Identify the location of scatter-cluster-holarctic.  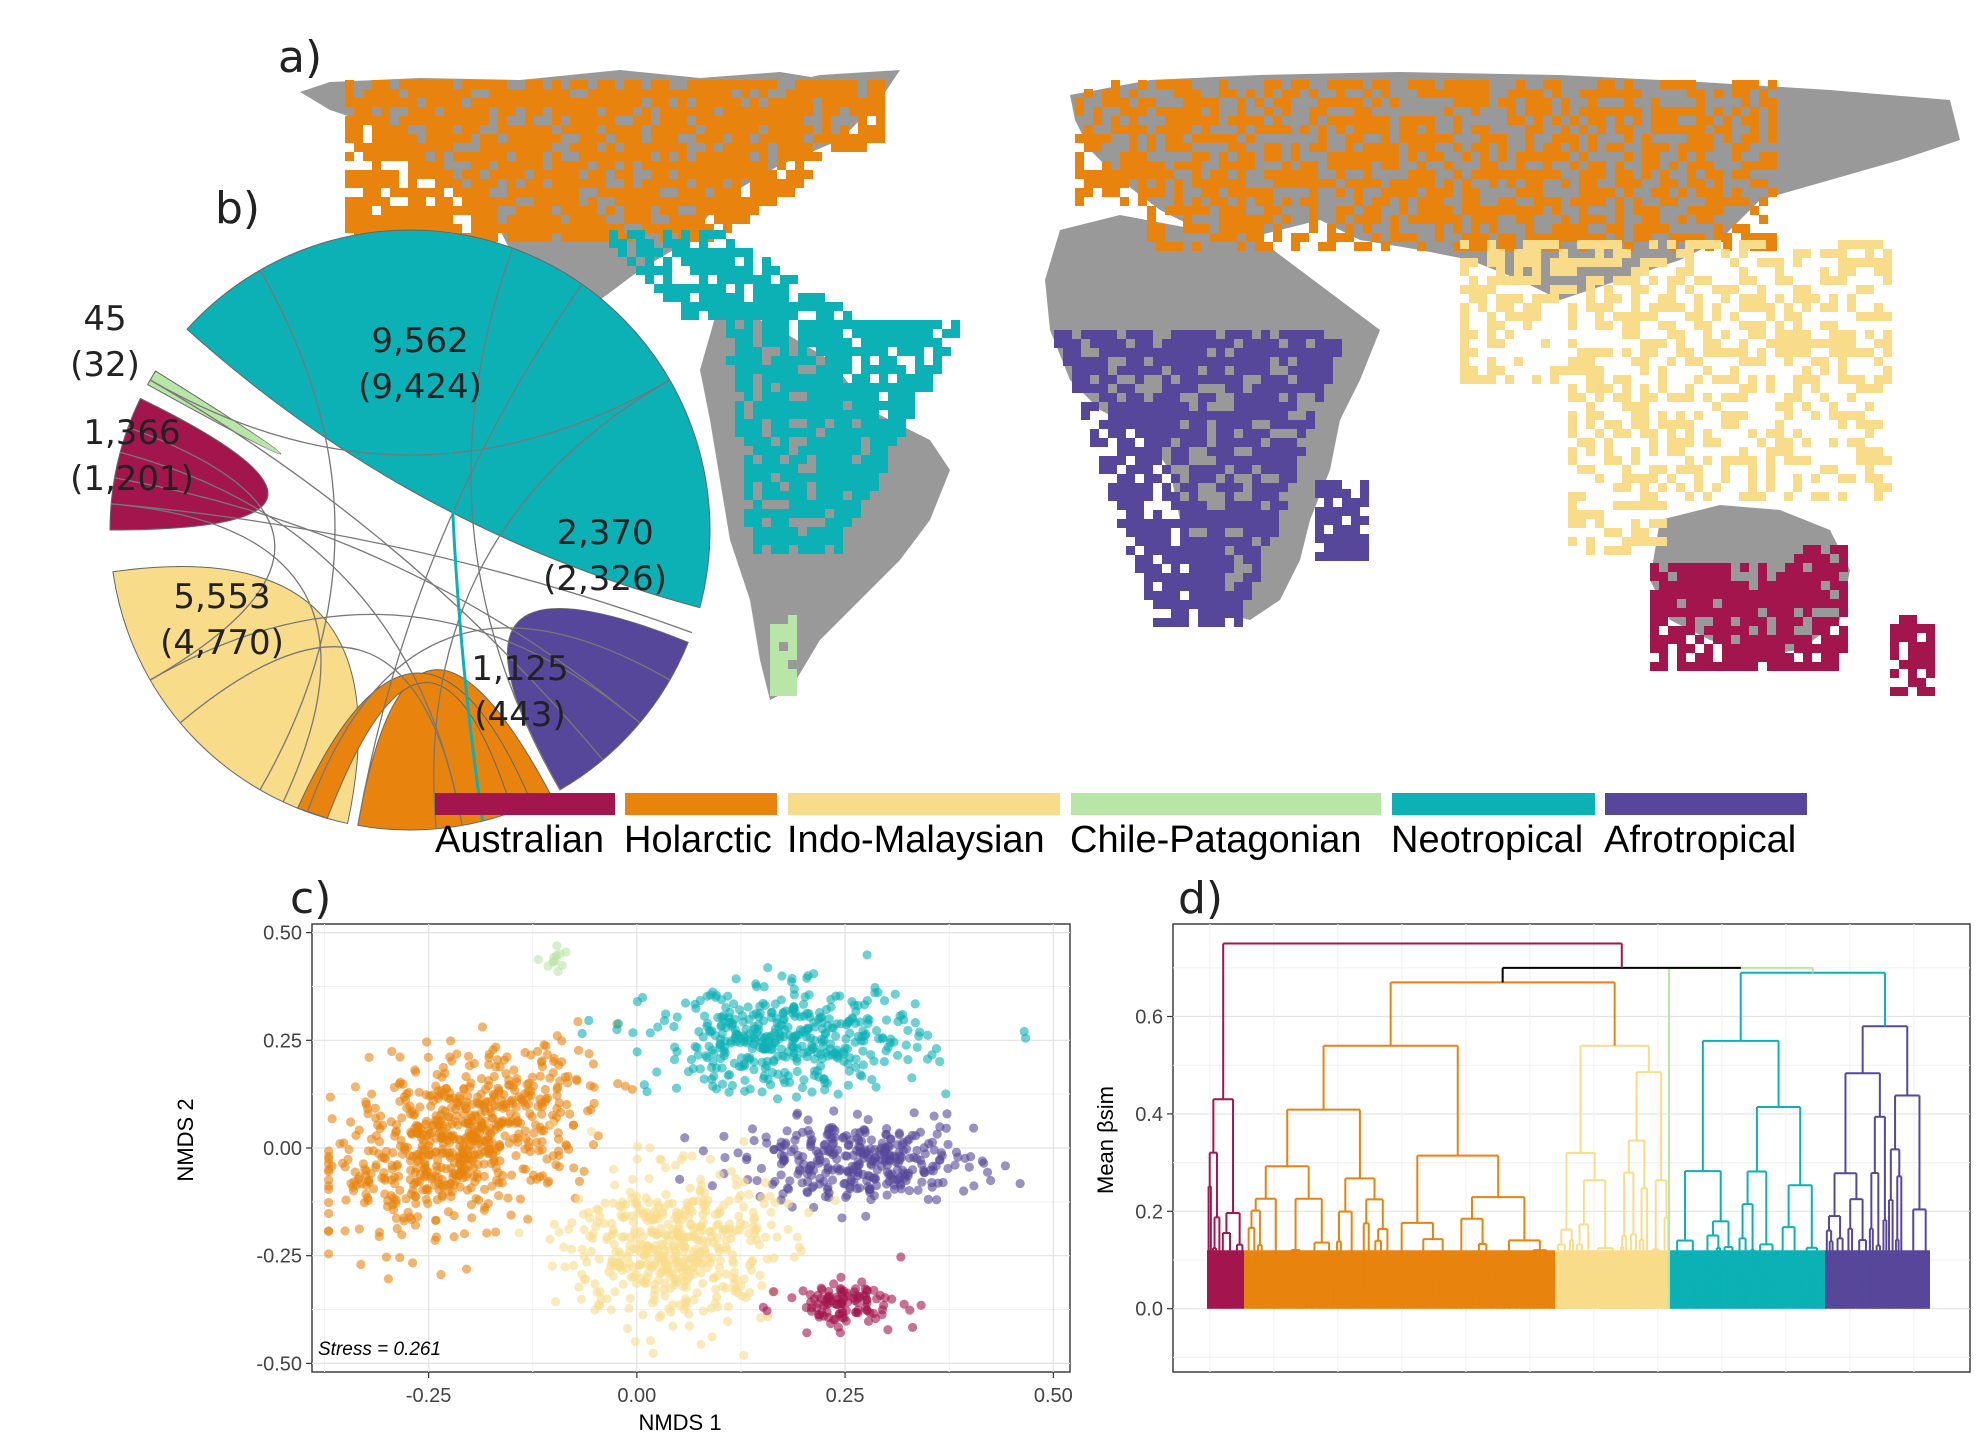
(480, 1150).